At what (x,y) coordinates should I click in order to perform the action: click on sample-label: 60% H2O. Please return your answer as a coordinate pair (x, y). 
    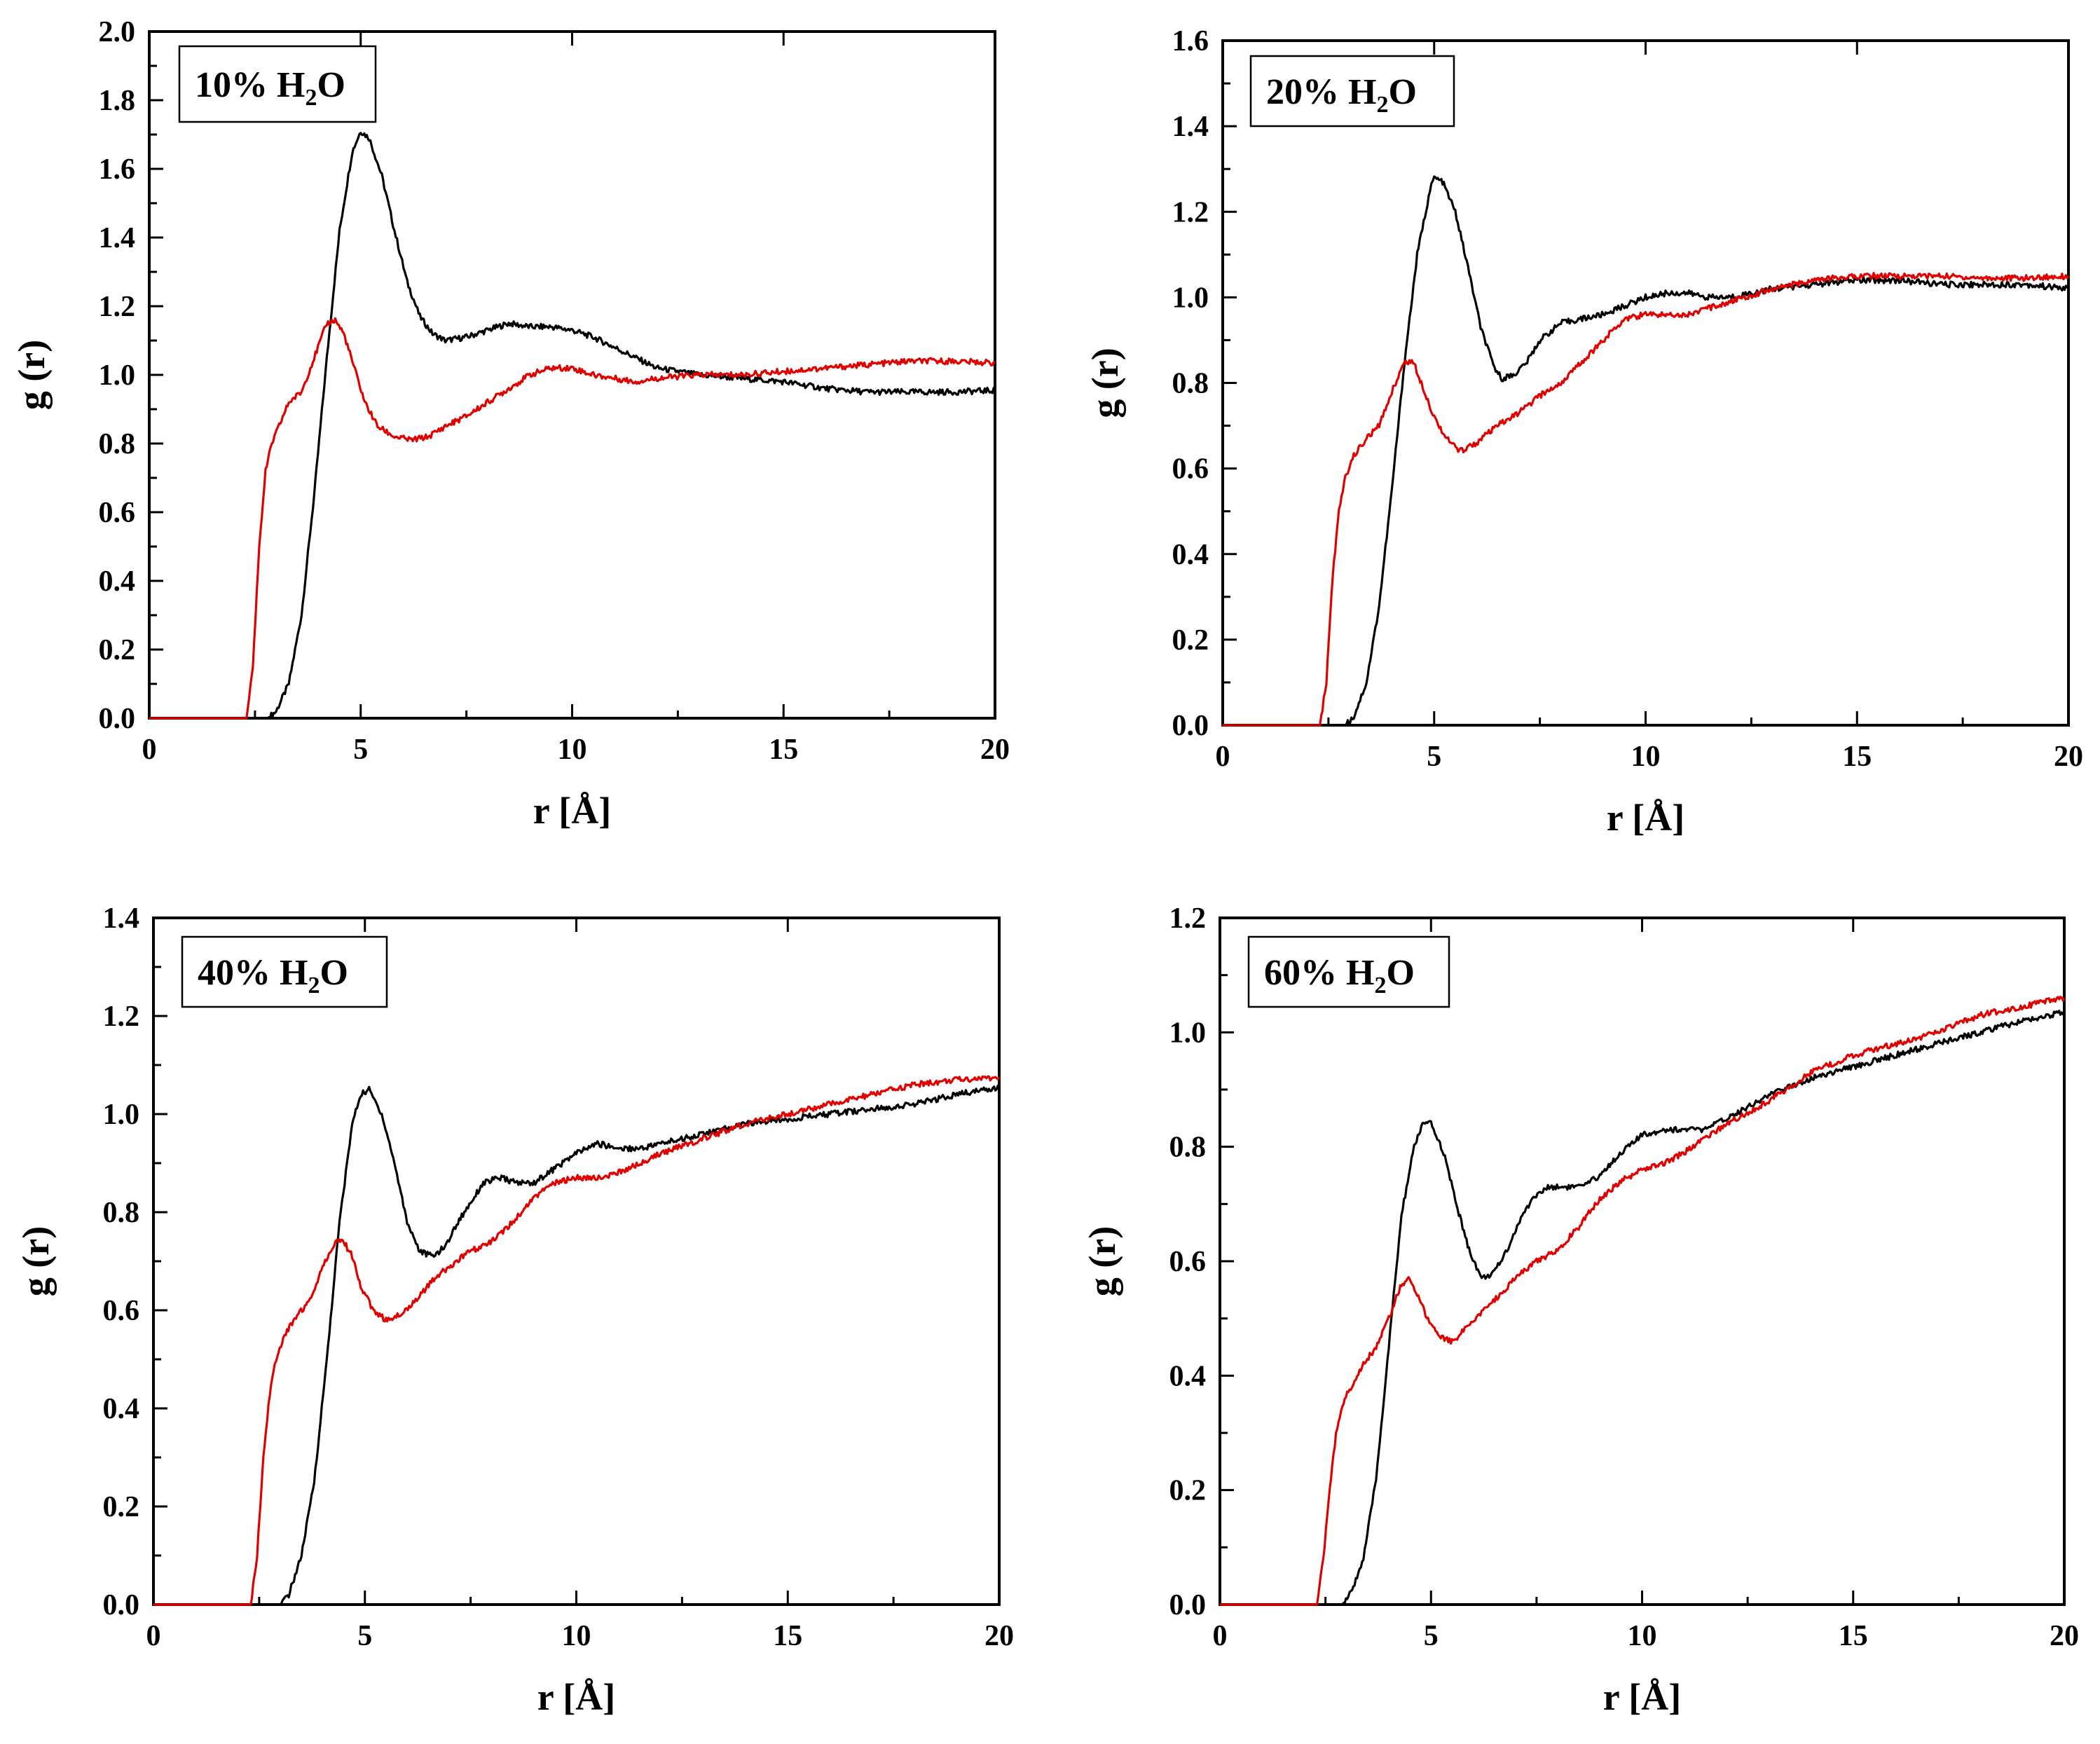
    Looking at the image, I should click on (1339, 975).